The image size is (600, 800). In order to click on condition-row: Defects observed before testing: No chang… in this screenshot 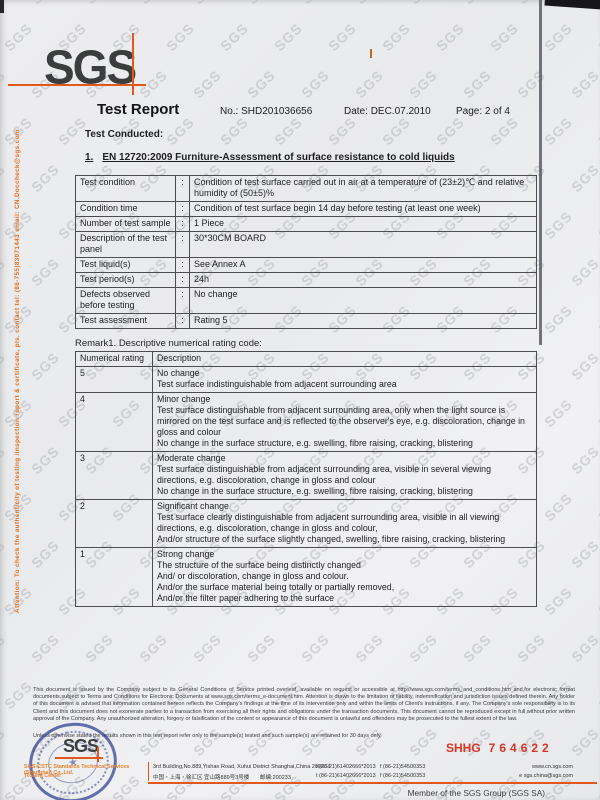, I will do `click(306, 300)`.